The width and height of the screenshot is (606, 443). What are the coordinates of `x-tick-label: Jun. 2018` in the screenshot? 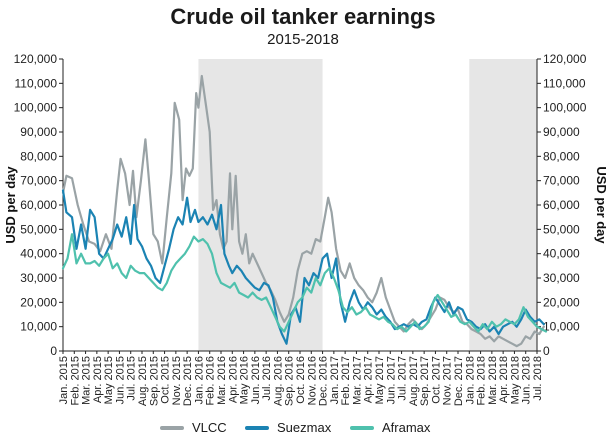 It's located at (527, 380).